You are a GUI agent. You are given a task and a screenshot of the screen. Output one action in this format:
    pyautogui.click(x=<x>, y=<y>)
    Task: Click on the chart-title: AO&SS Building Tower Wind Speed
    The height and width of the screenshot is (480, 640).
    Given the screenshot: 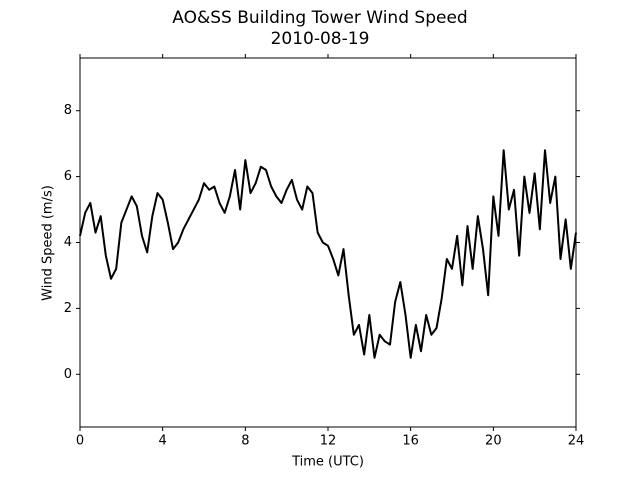 What is the action you would take?
    pyautogui.click(x=319, y=18)
    